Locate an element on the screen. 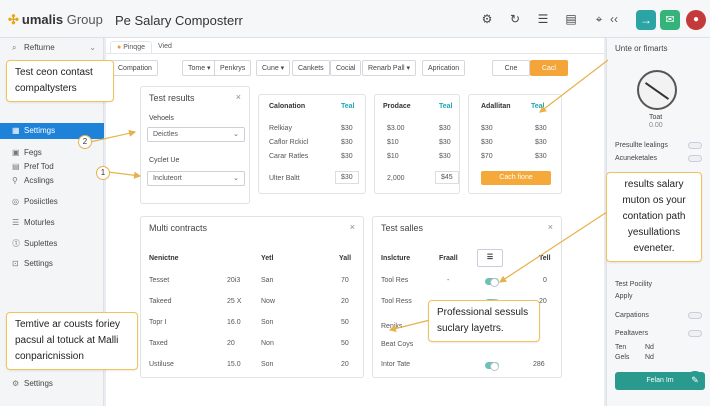  product-footer-label: 2,000 is located at coordinates (396, 178).